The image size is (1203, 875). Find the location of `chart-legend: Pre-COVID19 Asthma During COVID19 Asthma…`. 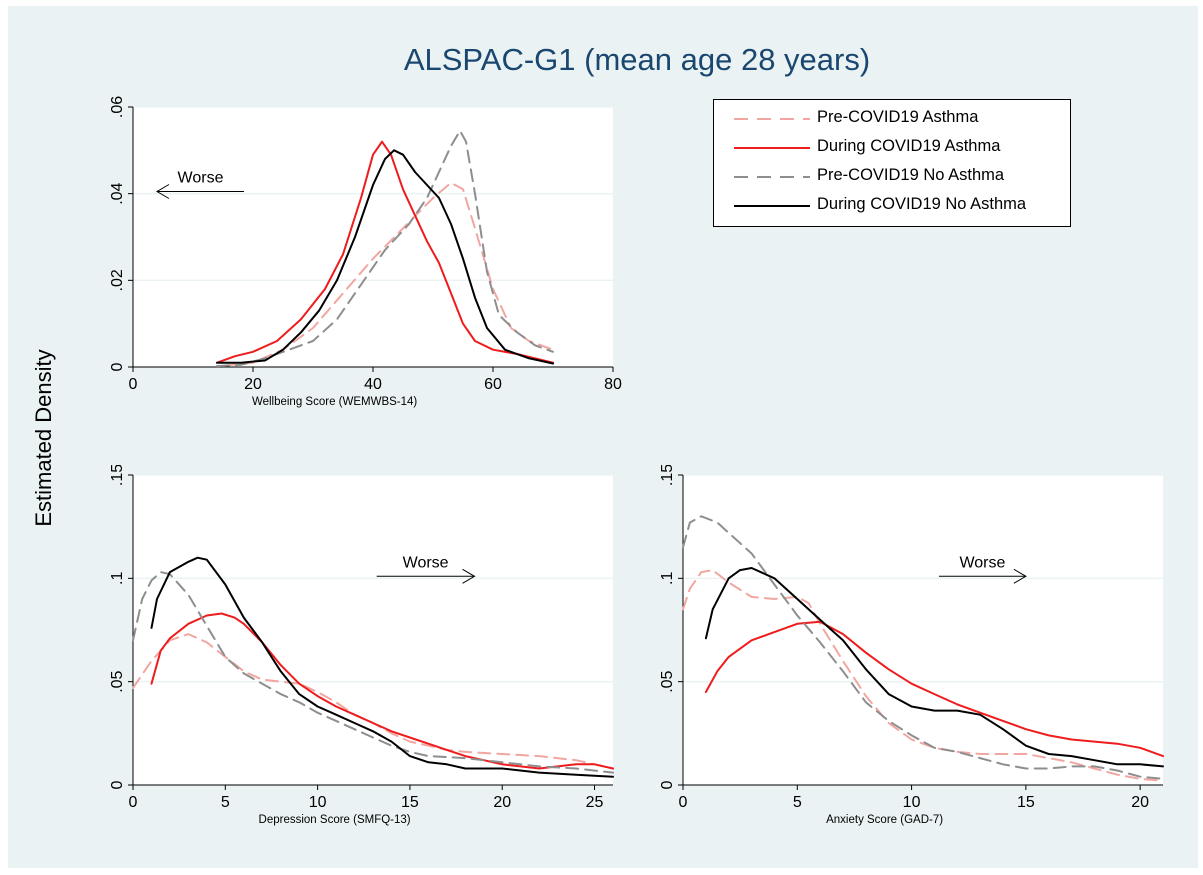

chart-legend: Pre-COVID19 Asthma During COVID19 Asthma… is located at coordinates (892, 163).